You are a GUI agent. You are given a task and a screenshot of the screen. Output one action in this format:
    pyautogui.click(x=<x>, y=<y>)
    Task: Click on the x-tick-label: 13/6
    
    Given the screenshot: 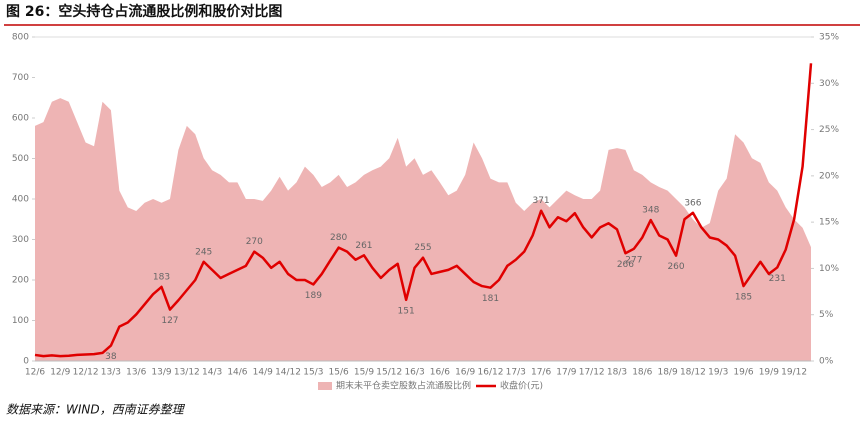 What is the action you would take?
    pyautogui.click(x=136, y=373)
    